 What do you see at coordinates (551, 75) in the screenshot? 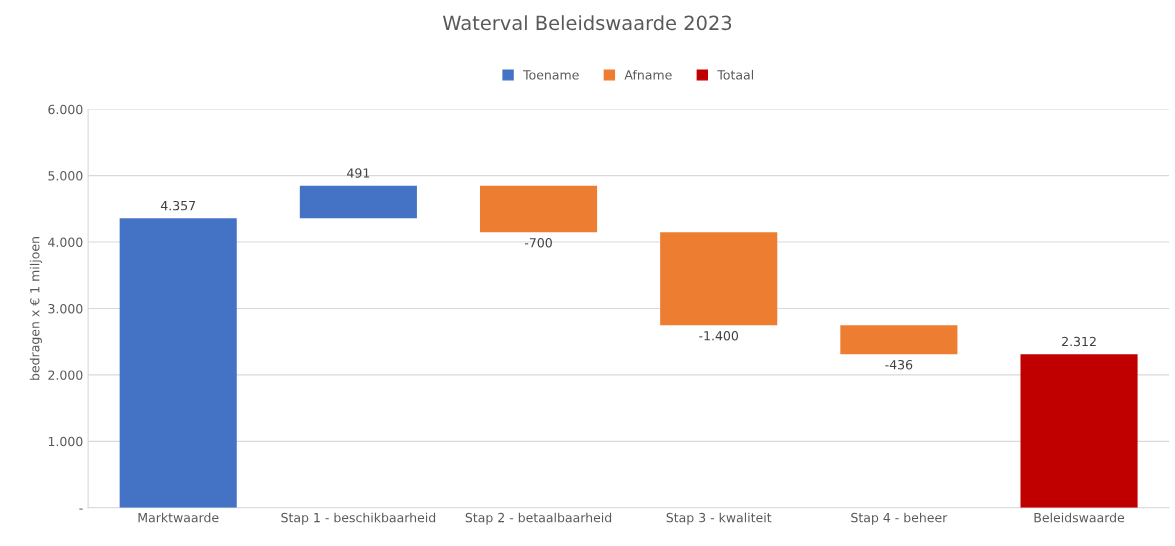
I see `legend-label: Toename` at bounding box center [551, 75].